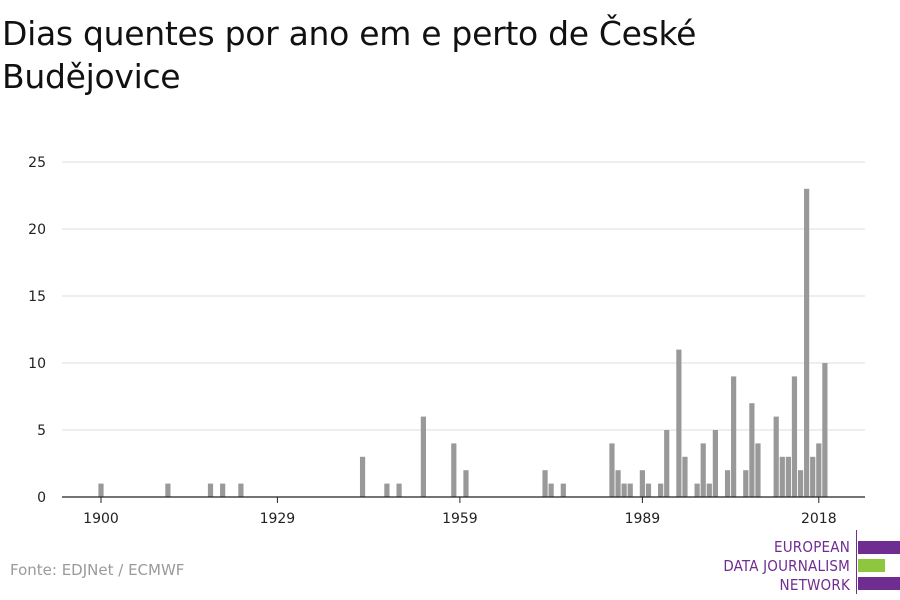 This screenshot has width=900, height=600. Describe the element at coordinates (814, 585) in the screenshot. I see `logo-line-3: NETWORK` at that location.